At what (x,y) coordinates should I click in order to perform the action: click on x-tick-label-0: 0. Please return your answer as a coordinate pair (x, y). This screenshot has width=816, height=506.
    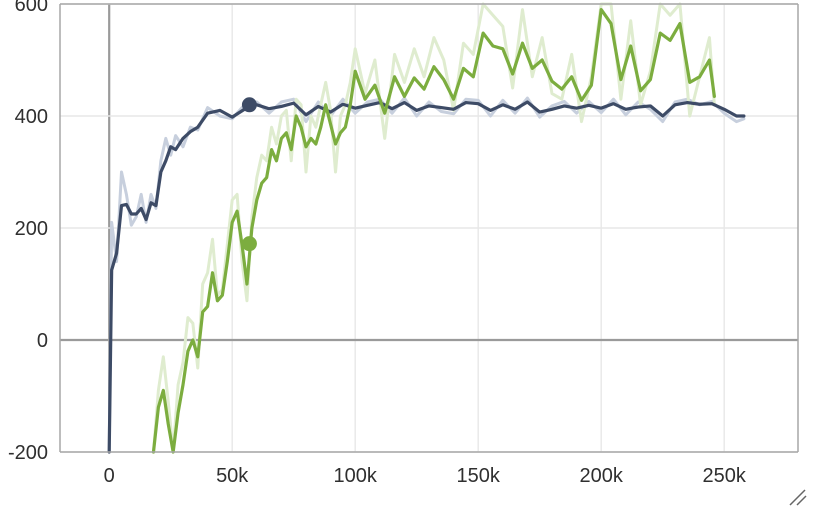
    Looking at the image, I should click on (109, 476).